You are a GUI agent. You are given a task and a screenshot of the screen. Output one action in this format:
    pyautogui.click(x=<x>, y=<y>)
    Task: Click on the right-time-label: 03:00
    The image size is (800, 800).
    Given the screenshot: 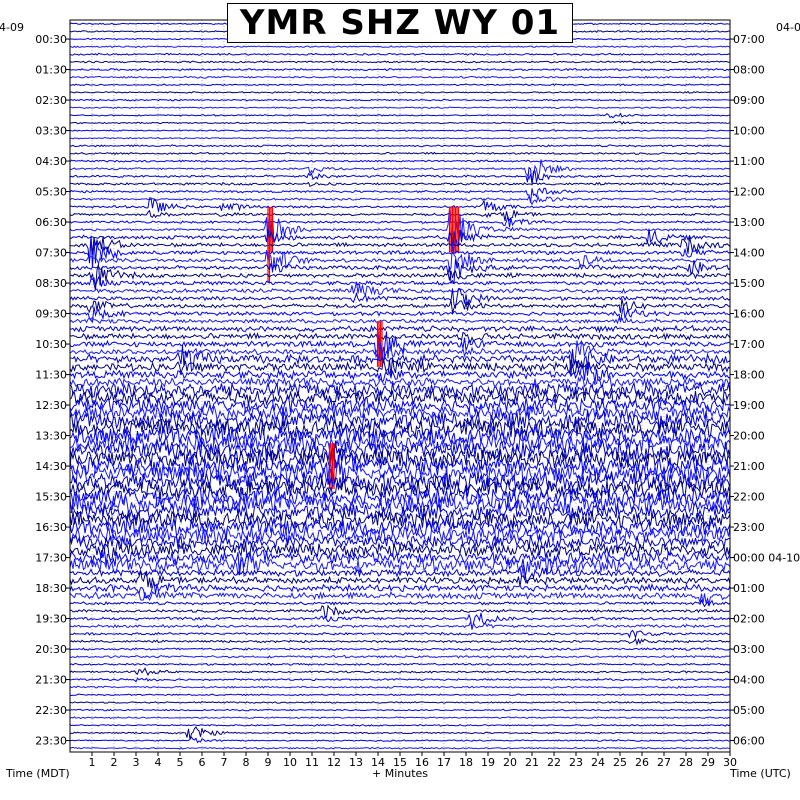 What is the action you would take?
    pyautogui.click(x=749, y=649)
    